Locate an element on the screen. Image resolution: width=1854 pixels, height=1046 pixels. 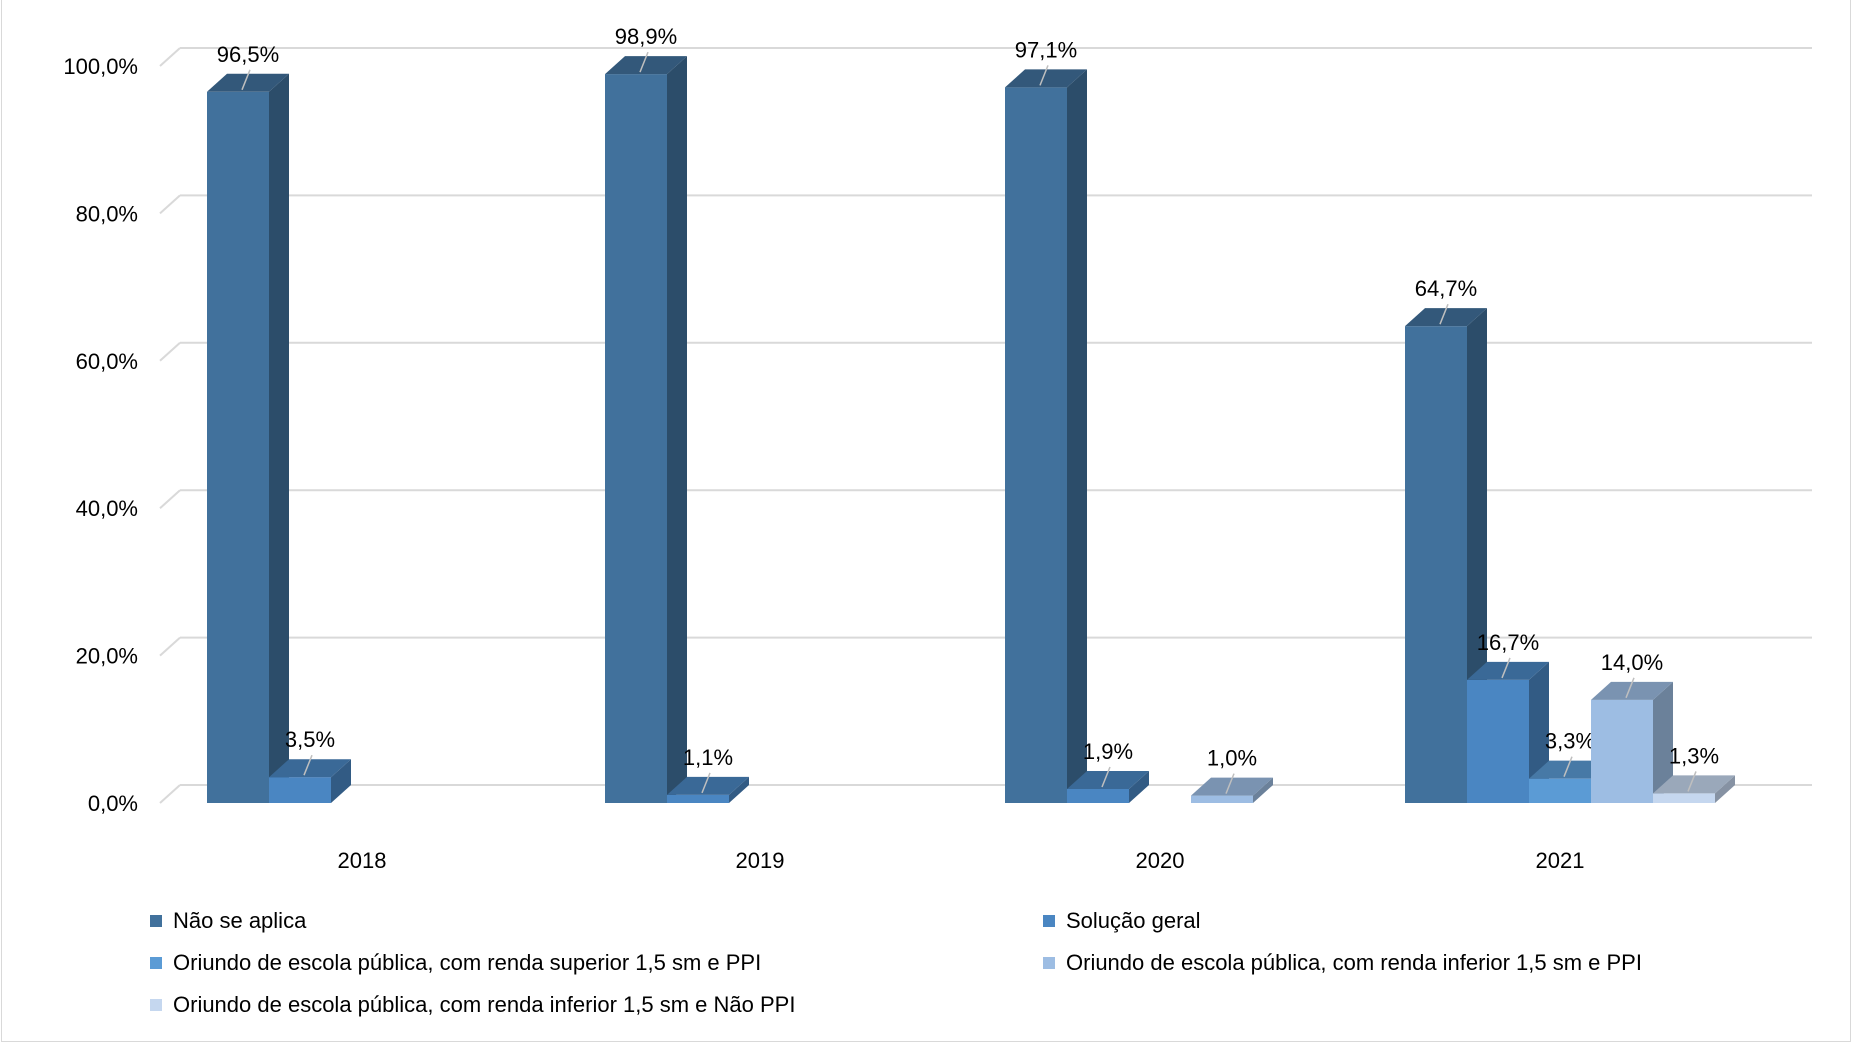
y-tick-label: 0,0% is located at coordinates (113, 803).